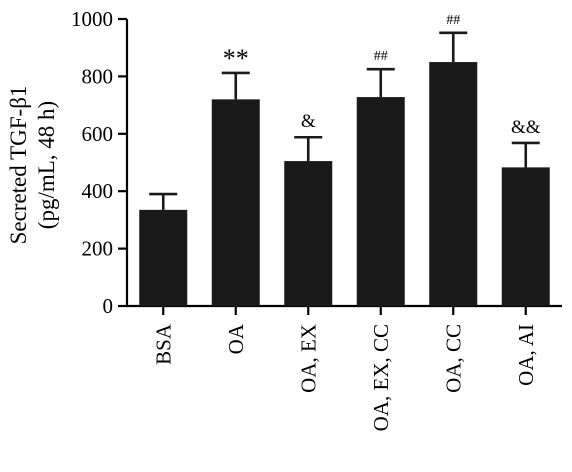 This screenshot has height=472, width=572. I want to click on y-tick-label: 200, so click(98, 249).